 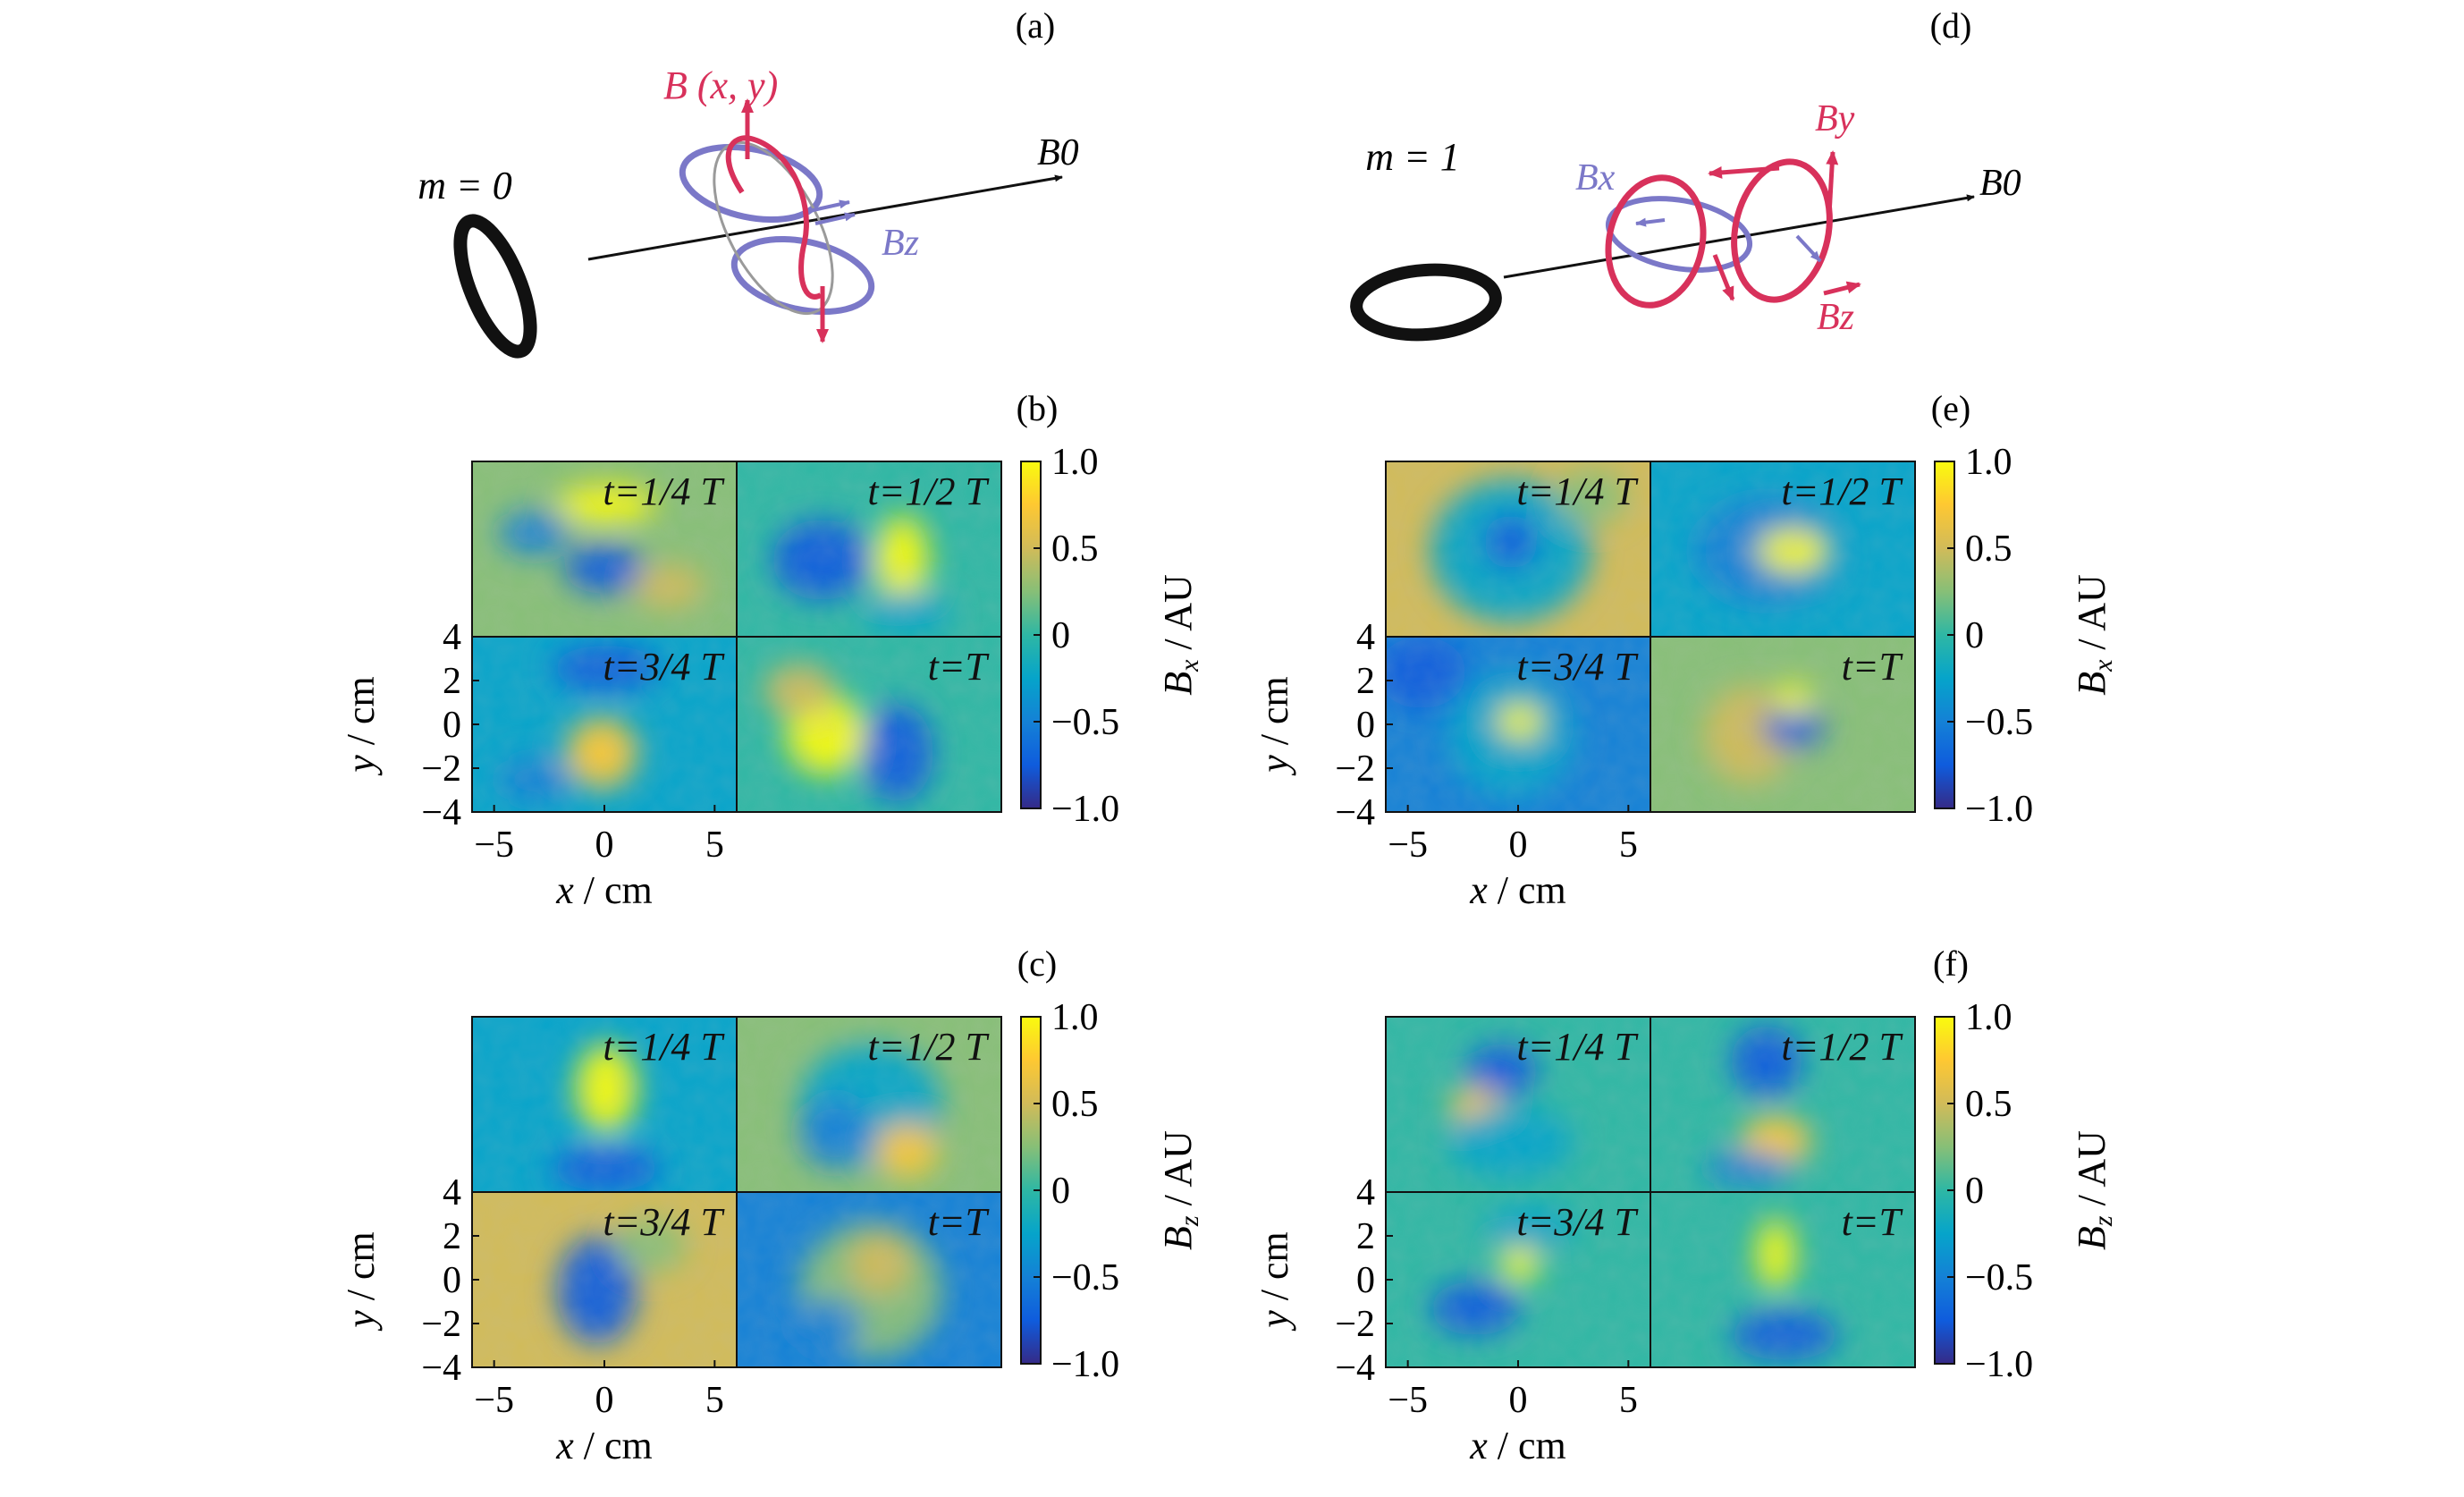 What do you see at coordinates (1679, 234) in the screenshot?
I see `blue-loop-d` at bounding box center [1679, 234].